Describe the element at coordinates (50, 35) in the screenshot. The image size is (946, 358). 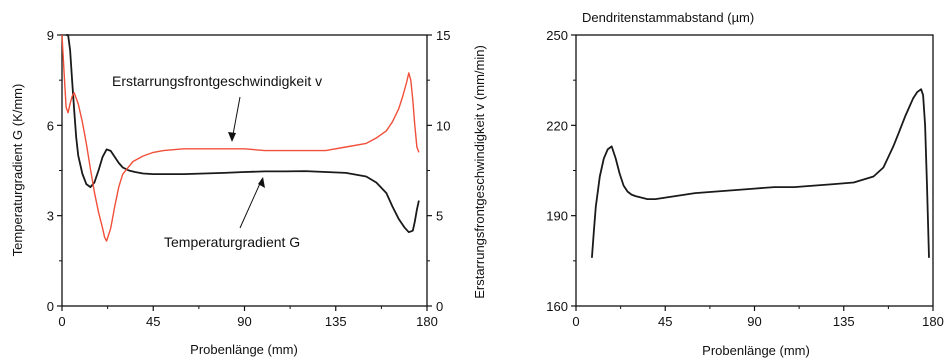
I see `y-tick-label: 9` at that location.